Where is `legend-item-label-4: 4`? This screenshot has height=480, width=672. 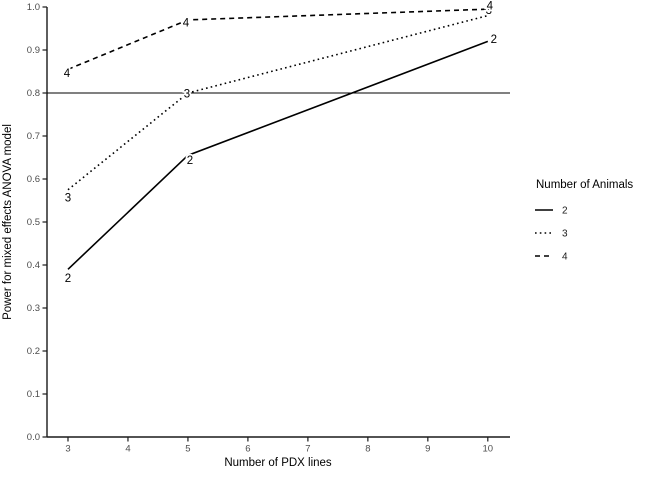
legend-item-label-4: 4 is located at coordinates (565, 257).